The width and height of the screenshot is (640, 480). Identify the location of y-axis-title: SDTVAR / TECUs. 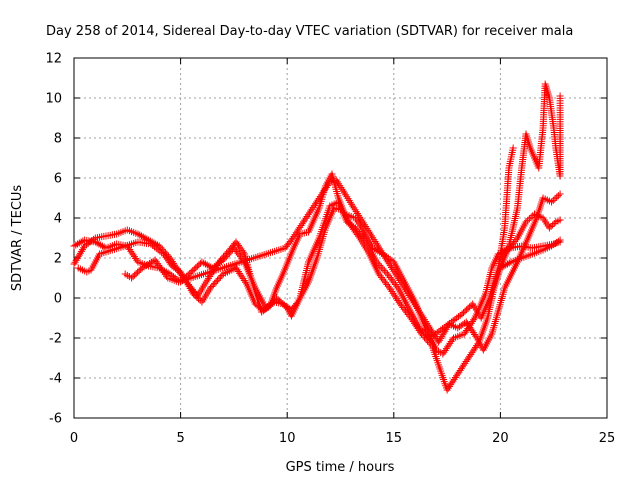
(17, 238).